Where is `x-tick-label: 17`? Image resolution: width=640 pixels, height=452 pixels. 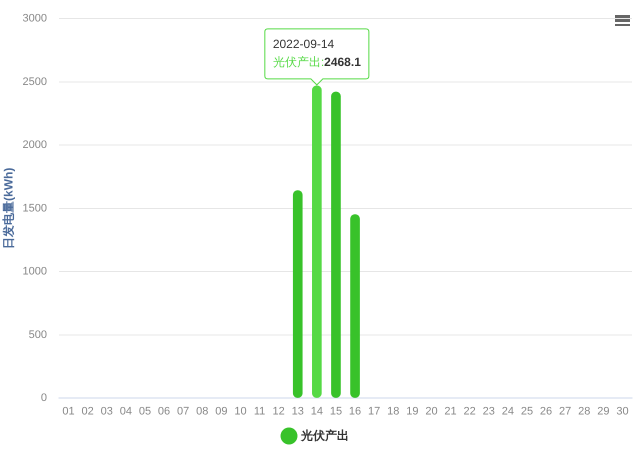 x-tick-label: 17 is located at coordinates (374, 412).